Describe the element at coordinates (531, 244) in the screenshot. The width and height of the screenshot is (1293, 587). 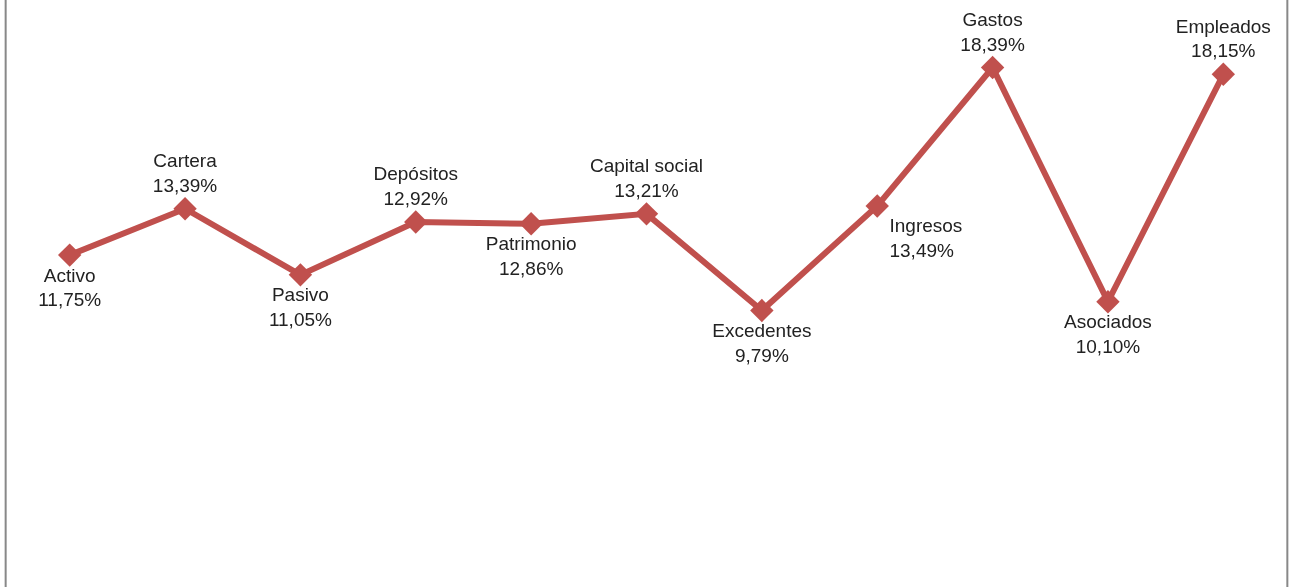
I see `x-tick-label: Patrimonio` at that location.